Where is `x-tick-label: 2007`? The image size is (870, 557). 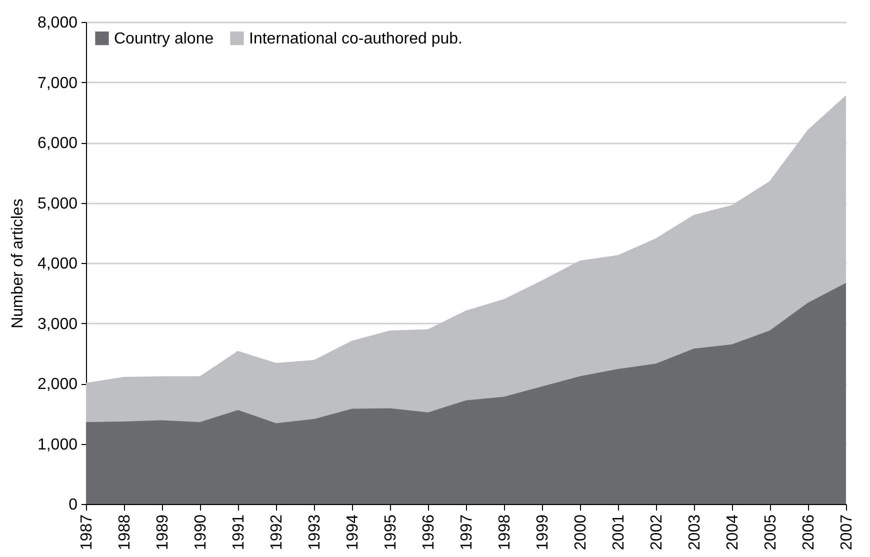
x-tick-label: 2007 is located at coordinates (847, 532).